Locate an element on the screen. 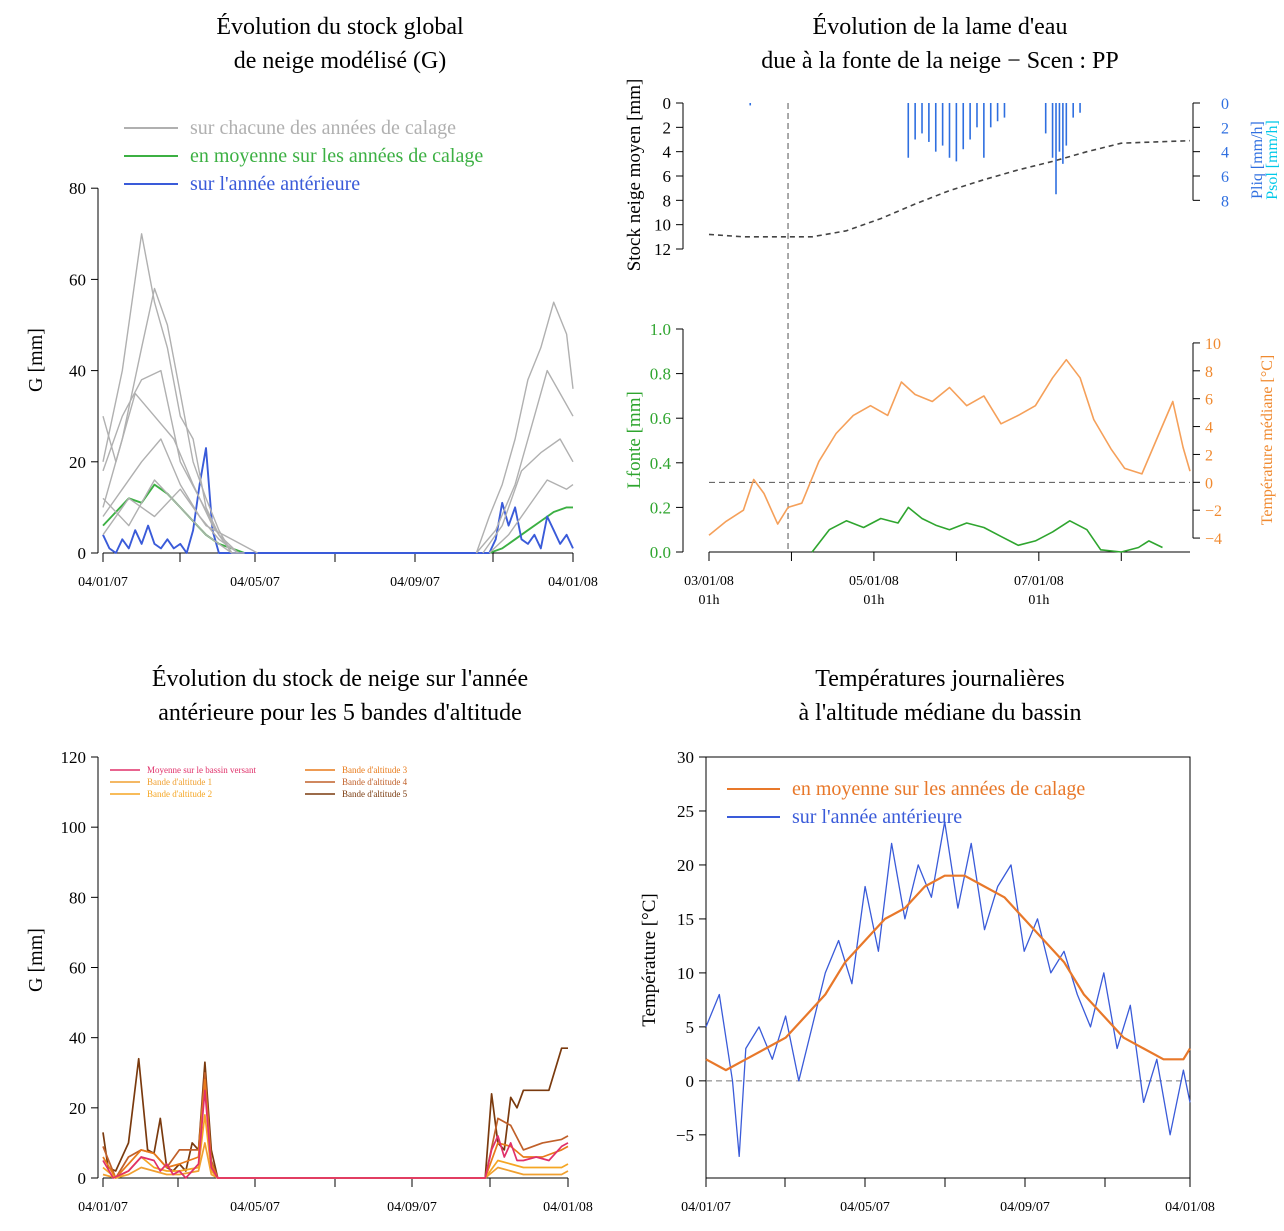  chart-2-right-bottom-tick-label: 6 is located at coordinates (1209, 400).